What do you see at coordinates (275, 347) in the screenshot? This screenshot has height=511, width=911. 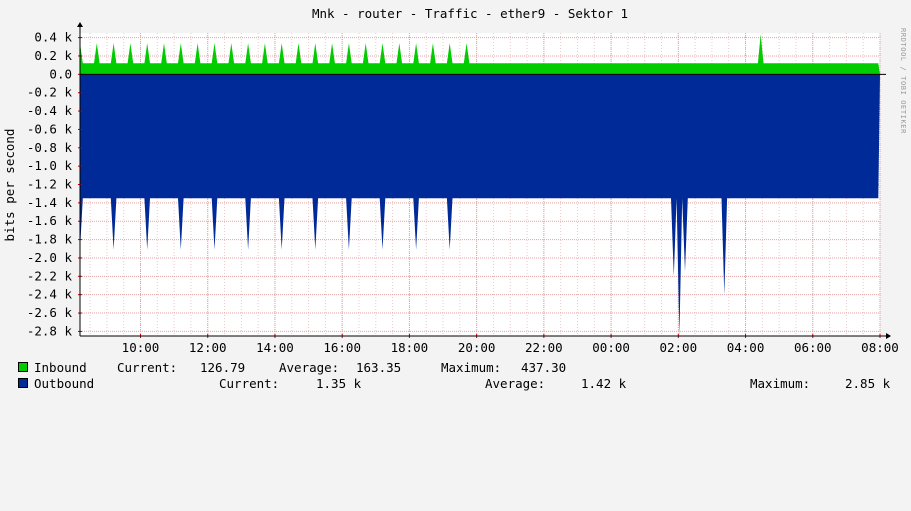 I see `x-tick-label: 14:00` at bounding box center [275, 347].